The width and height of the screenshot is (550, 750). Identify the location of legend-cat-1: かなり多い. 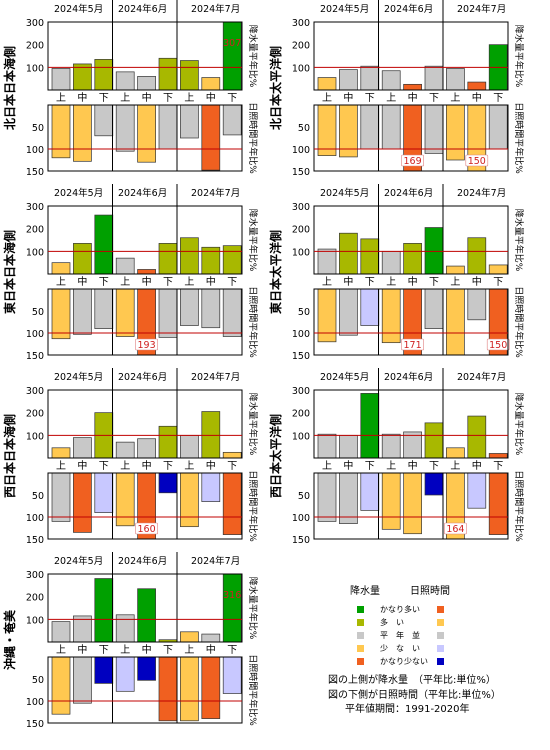
(400, 609).